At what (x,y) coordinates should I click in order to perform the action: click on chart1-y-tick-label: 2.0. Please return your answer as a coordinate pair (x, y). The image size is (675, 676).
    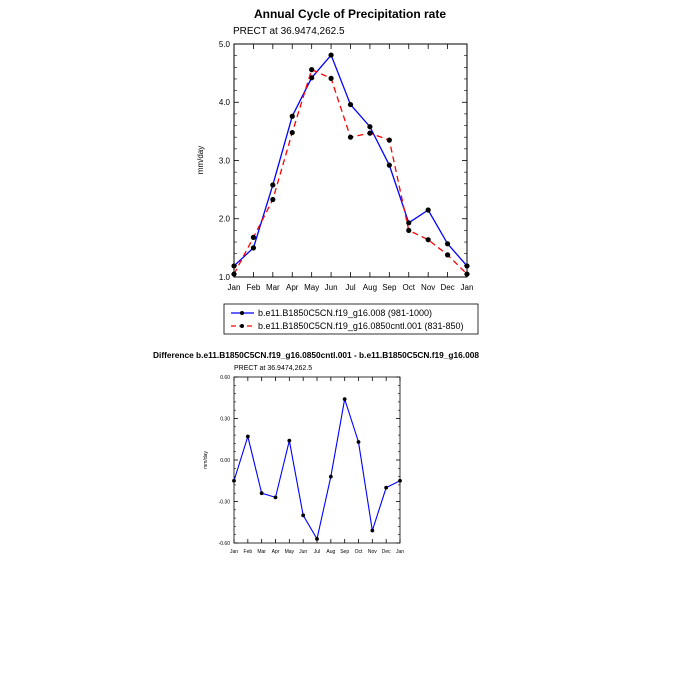
    Looking at the image, I should click on (225, 219).